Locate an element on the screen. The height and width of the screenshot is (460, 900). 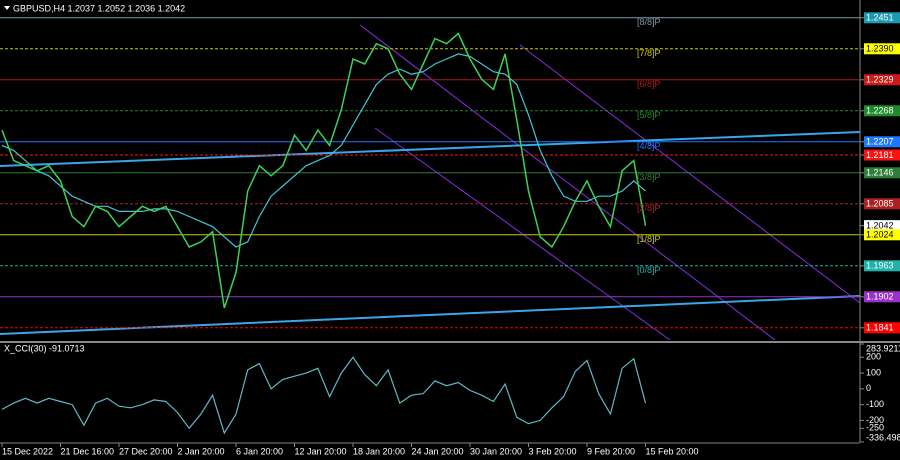
y-tick-label: 1.2181 is located at coordinates (880, 155).